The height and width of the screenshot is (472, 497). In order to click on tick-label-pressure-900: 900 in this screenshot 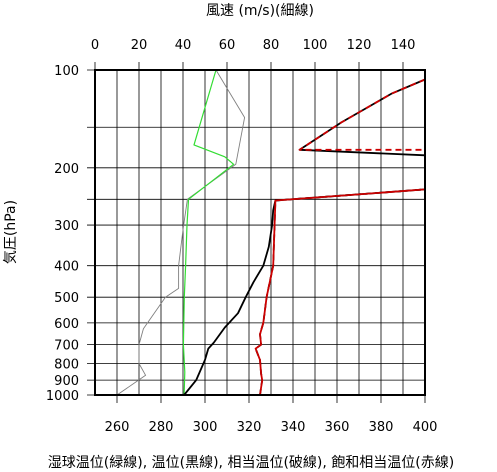, I will do `click(66, 381)`.